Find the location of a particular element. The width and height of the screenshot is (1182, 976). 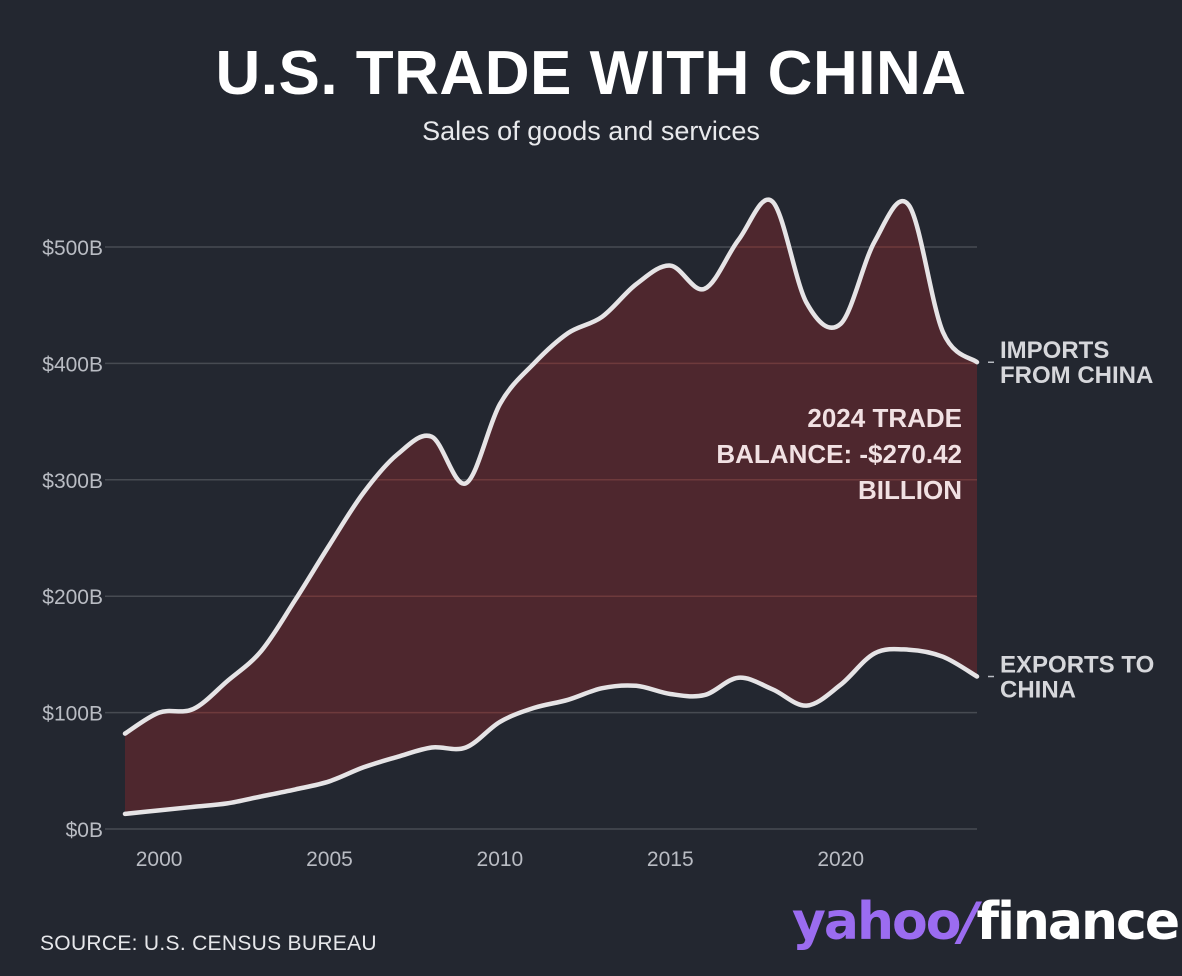

imports-series-label-line1: IMPORTS is located at coordinates (1054, 350).